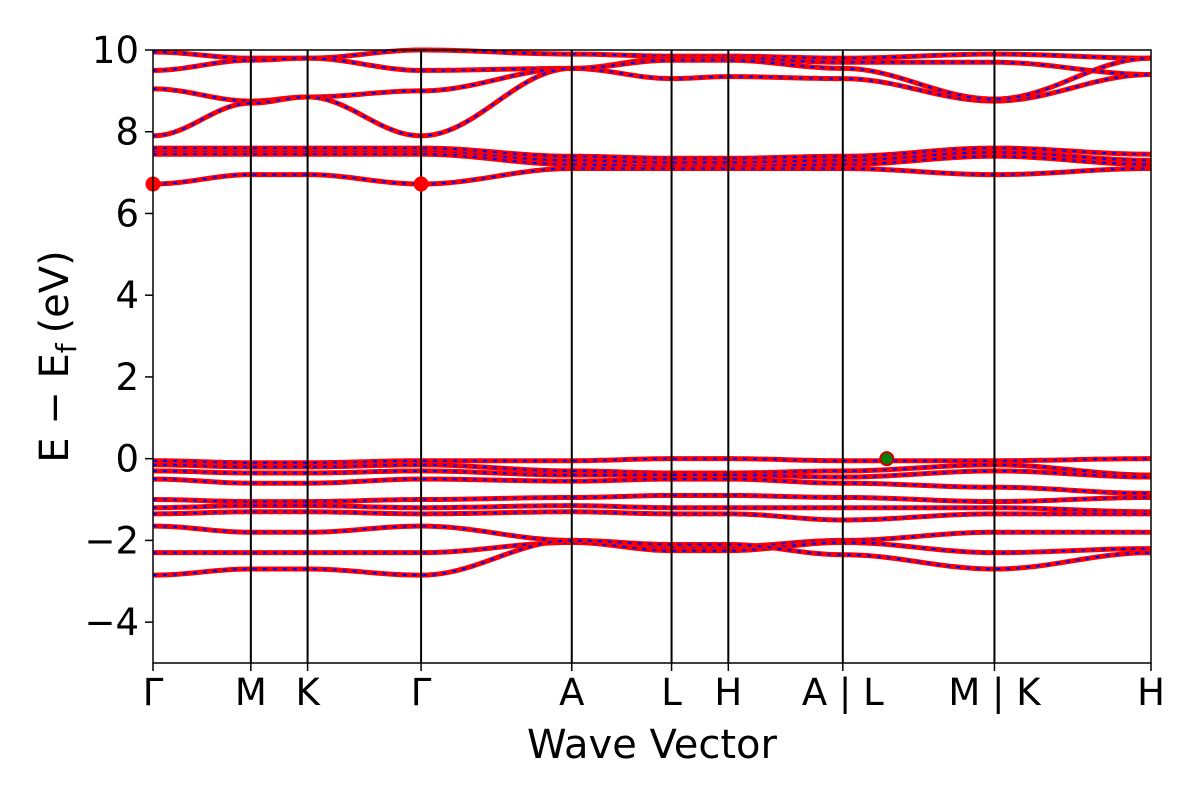 Image resolution: width=1200 pixels, height=800 pixels. Describe the element at coordinates (671, 692) in the screenshot. I see `x-tick-label: L` at that location.